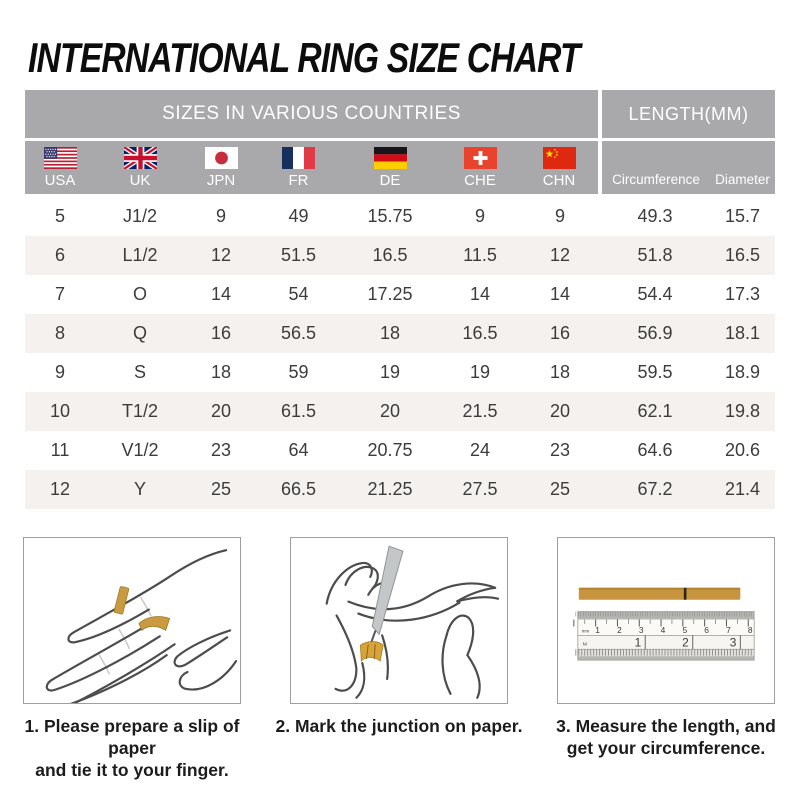 The image size is (800, 800). I want to click on hand-with-paper-strip-icon, so click(141, 626).